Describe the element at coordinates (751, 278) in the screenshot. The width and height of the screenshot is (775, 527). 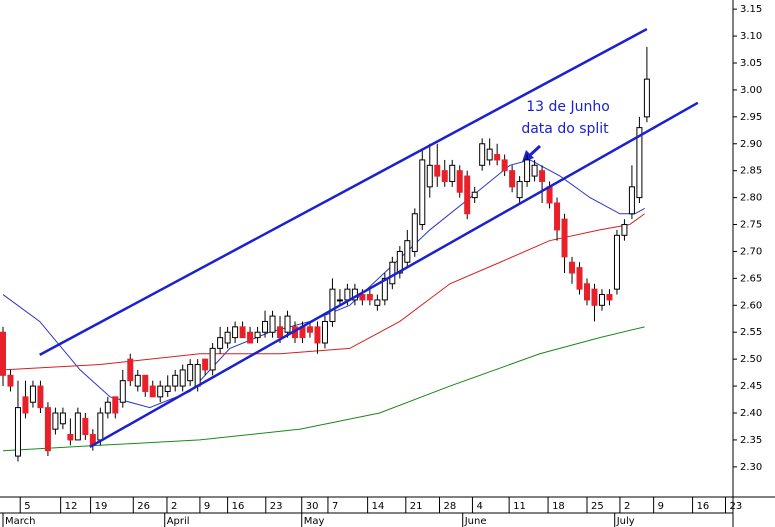
I see `y-tick-label: 2.65` at that location.